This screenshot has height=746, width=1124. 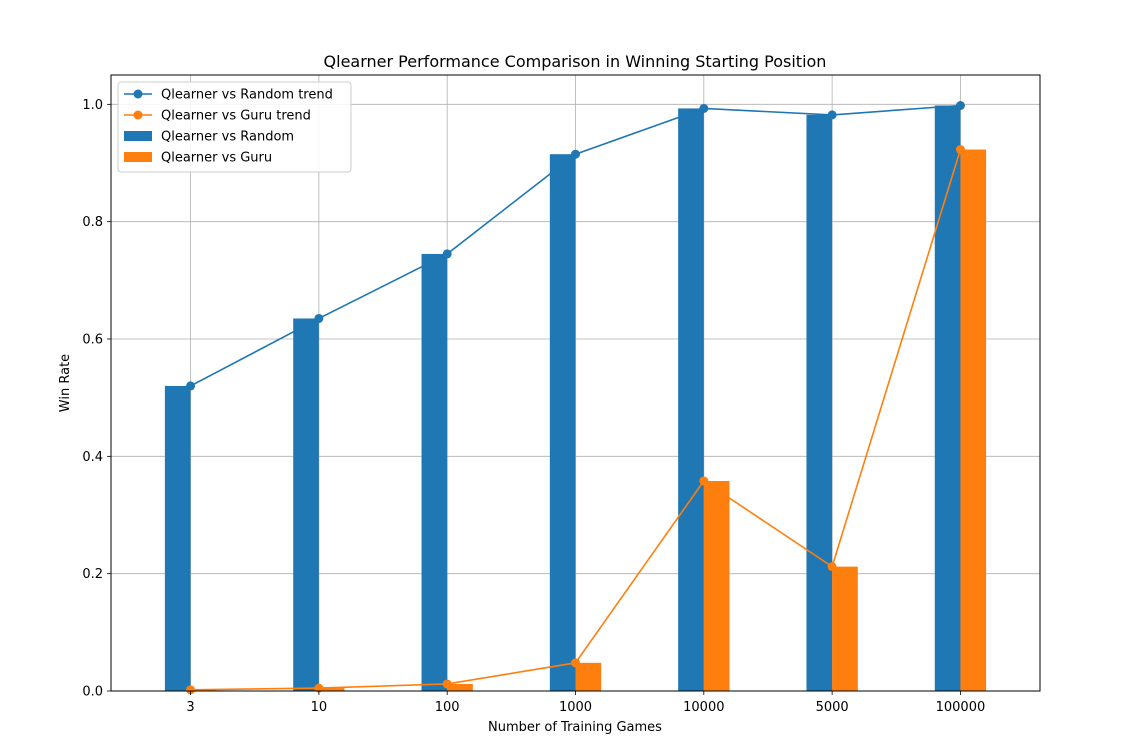 What do you see at coordinates (319, 707) in the screenshot?
I see `x-tick-label: 10` at bounding box center [319, 707].